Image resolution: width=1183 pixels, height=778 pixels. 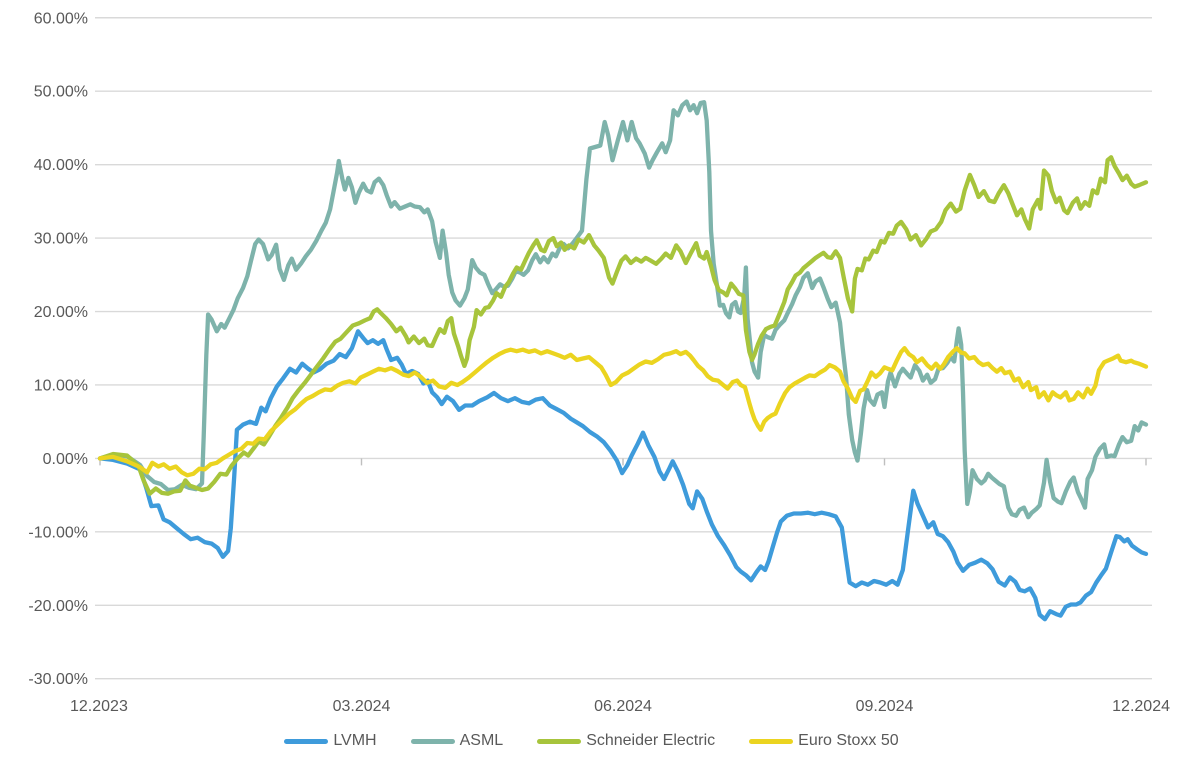 What do you see at coordinates (885, 706) in the screenshot?
I see `x-axis-label: 09.2024` at bounding box center [885, 706].